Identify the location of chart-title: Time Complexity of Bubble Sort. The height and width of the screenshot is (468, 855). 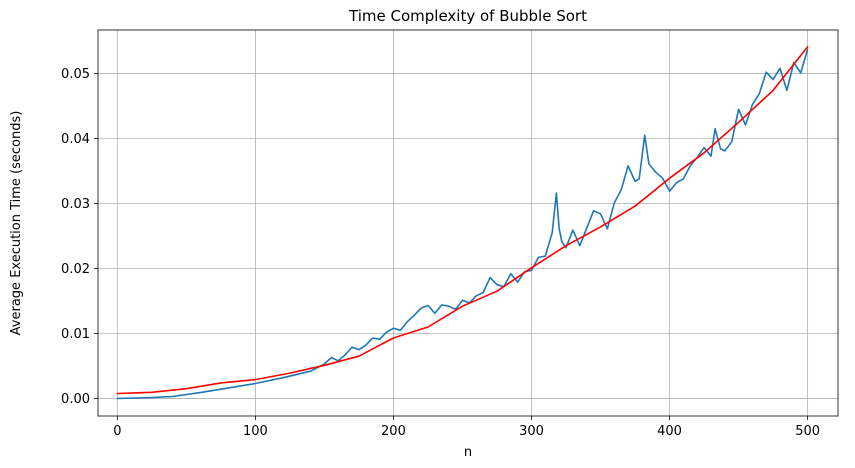
(467, 16).